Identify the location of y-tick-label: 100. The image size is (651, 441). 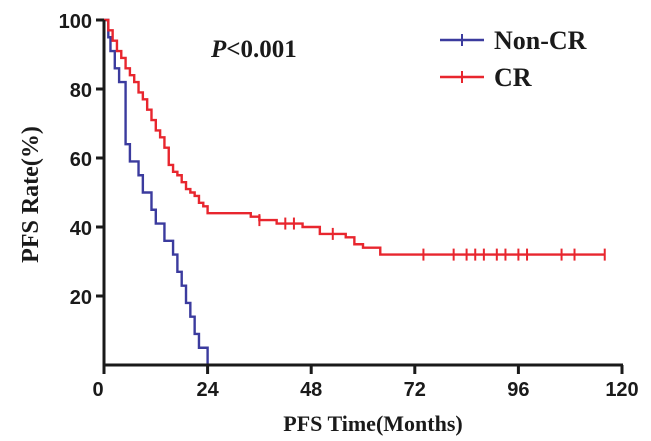
(75, 22).